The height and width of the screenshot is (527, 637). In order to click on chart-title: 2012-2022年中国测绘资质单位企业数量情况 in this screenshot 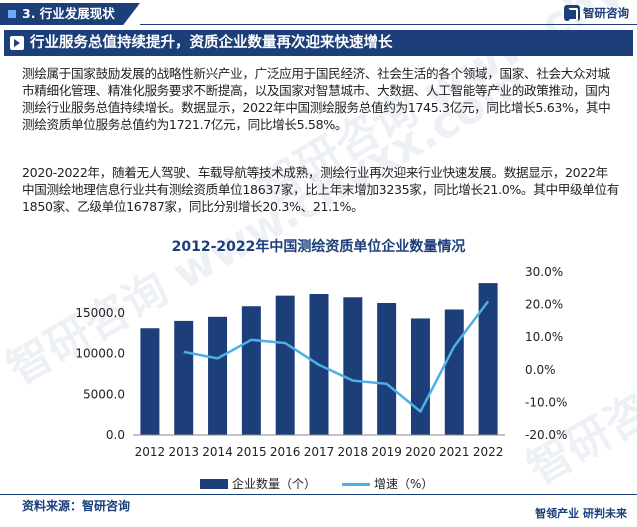, I will do `click(318, 247)`.